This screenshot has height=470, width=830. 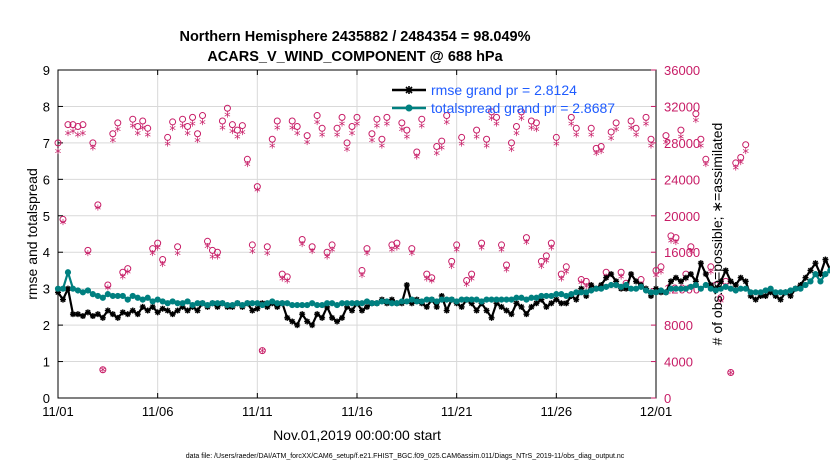 What do you see at coordinates (46, 398) in the screenshot?
I see `left-y-tick-label: 0` at bounding box center [46, 398].